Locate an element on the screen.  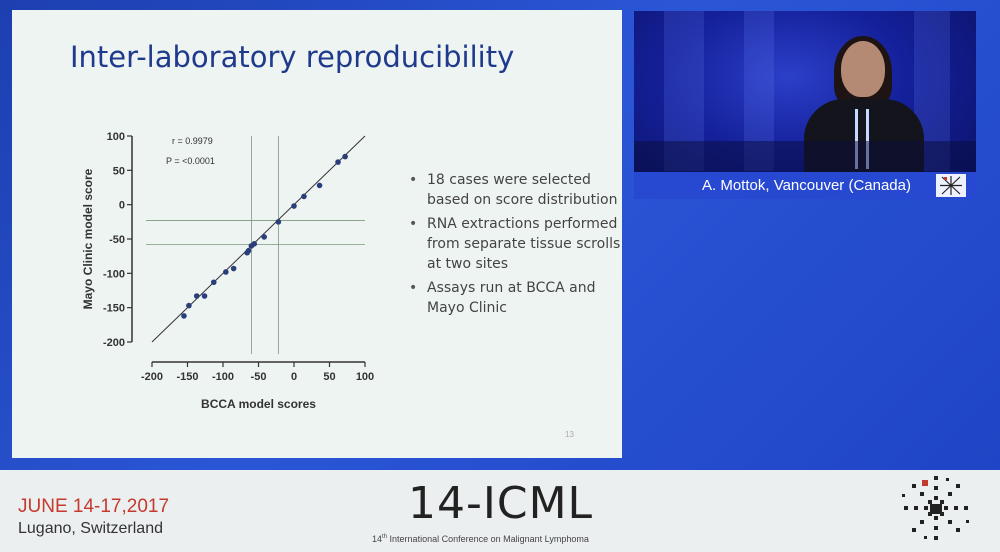
speaker-caption: A. Mottok, Vancouver (Canada) is located at coordinates (806, 185).